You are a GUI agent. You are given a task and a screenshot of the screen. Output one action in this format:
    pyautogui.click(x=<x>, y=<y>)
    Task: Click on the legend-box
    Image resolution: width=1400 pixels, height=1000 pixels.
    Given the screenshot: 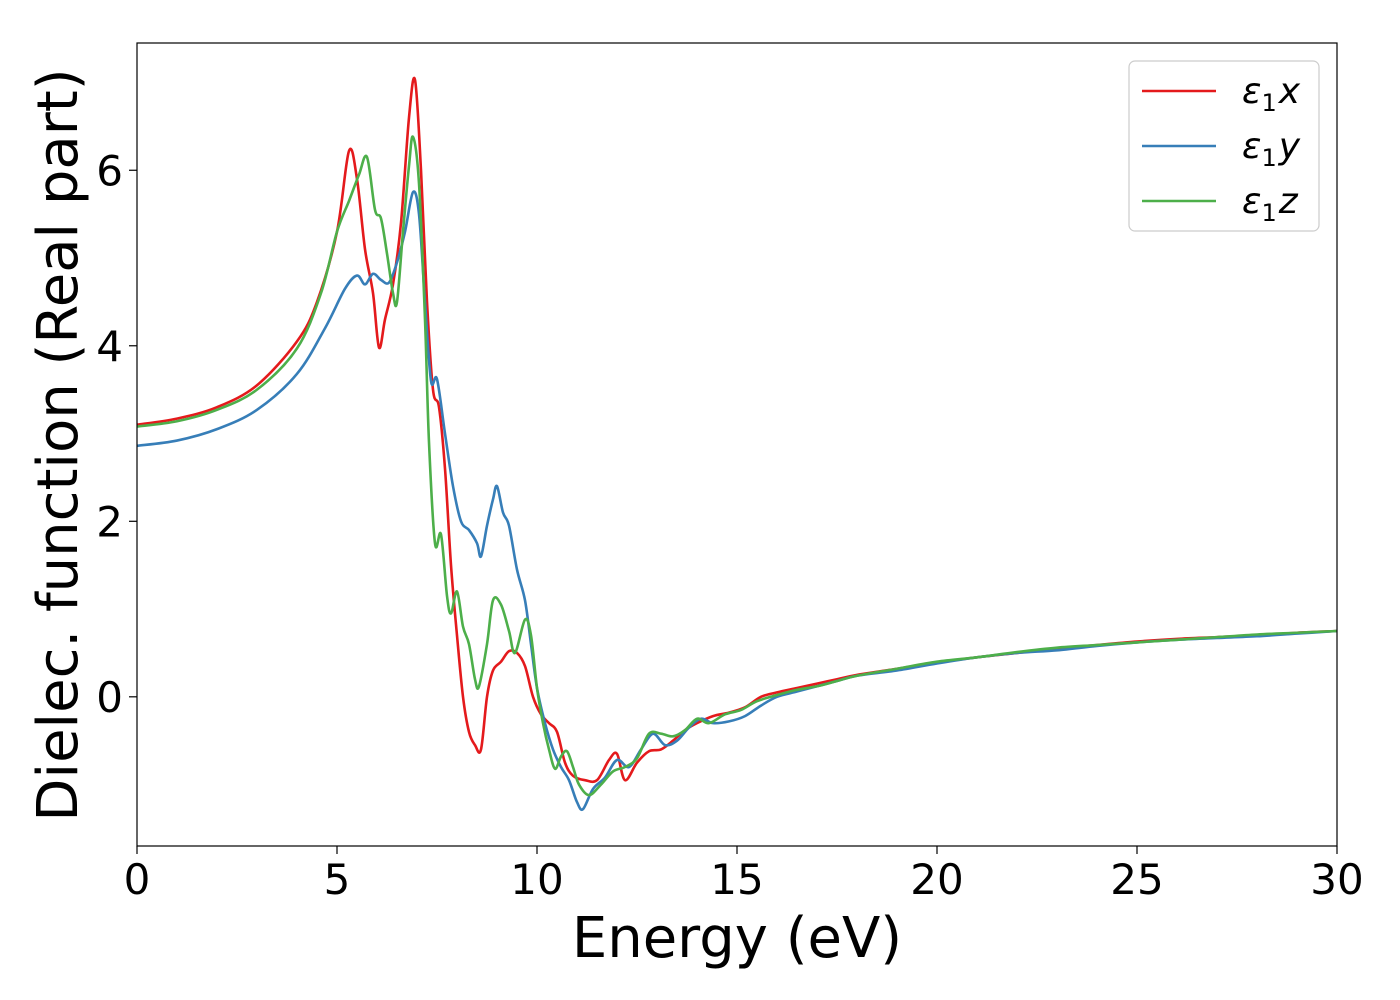 What is the action you would take?
    pyautogui.click(x=1224, y=146)
    